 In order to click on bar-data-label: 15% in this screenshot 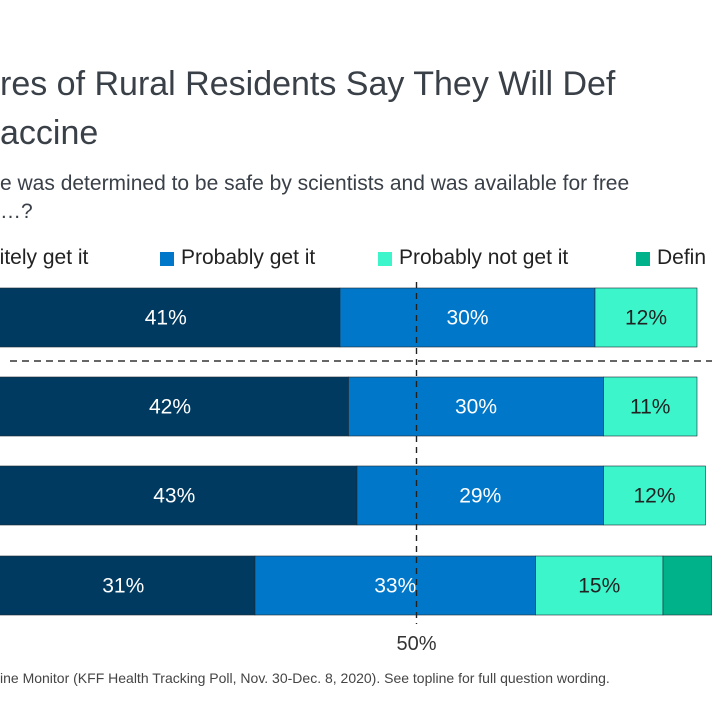, I will do `click(599, 586)`.